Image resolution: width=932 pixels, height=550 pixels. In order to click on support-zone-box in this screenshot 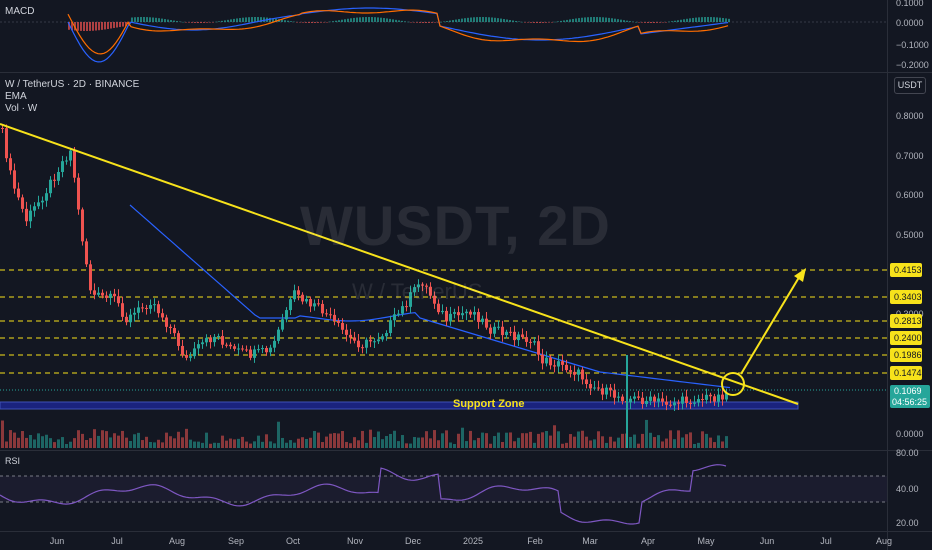, I will do `click(399, 405)`.